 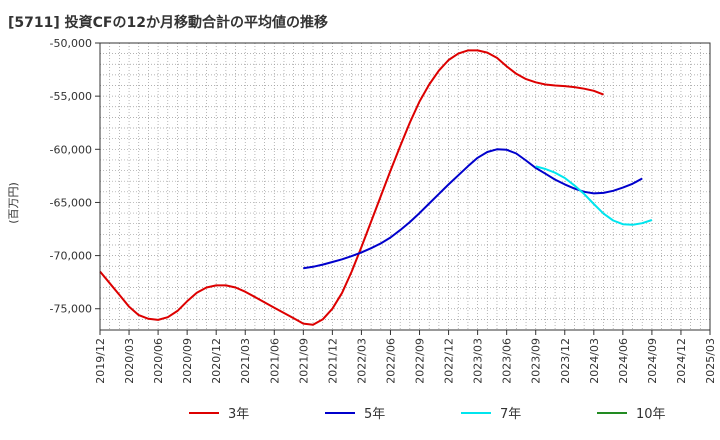 What do you see at coordinates (303, 361) in the screenshot?
I see `x-tick-label: 2021/09` at bounding box center [303, 361].